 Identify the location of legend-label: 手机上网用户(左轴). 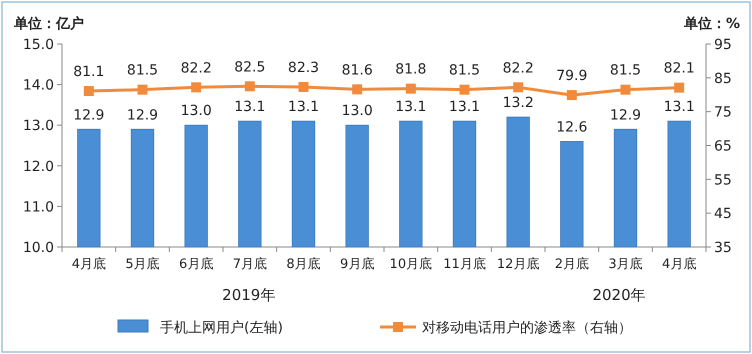
(221, 328).